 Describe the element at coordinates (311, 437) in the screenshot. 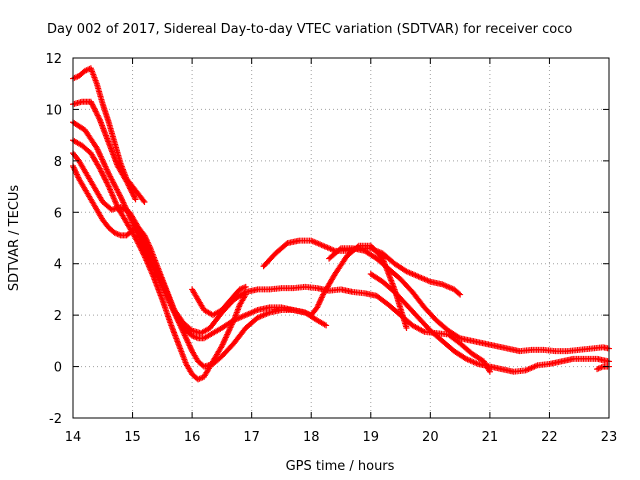

I see `x-tick-label: 18` at that location.